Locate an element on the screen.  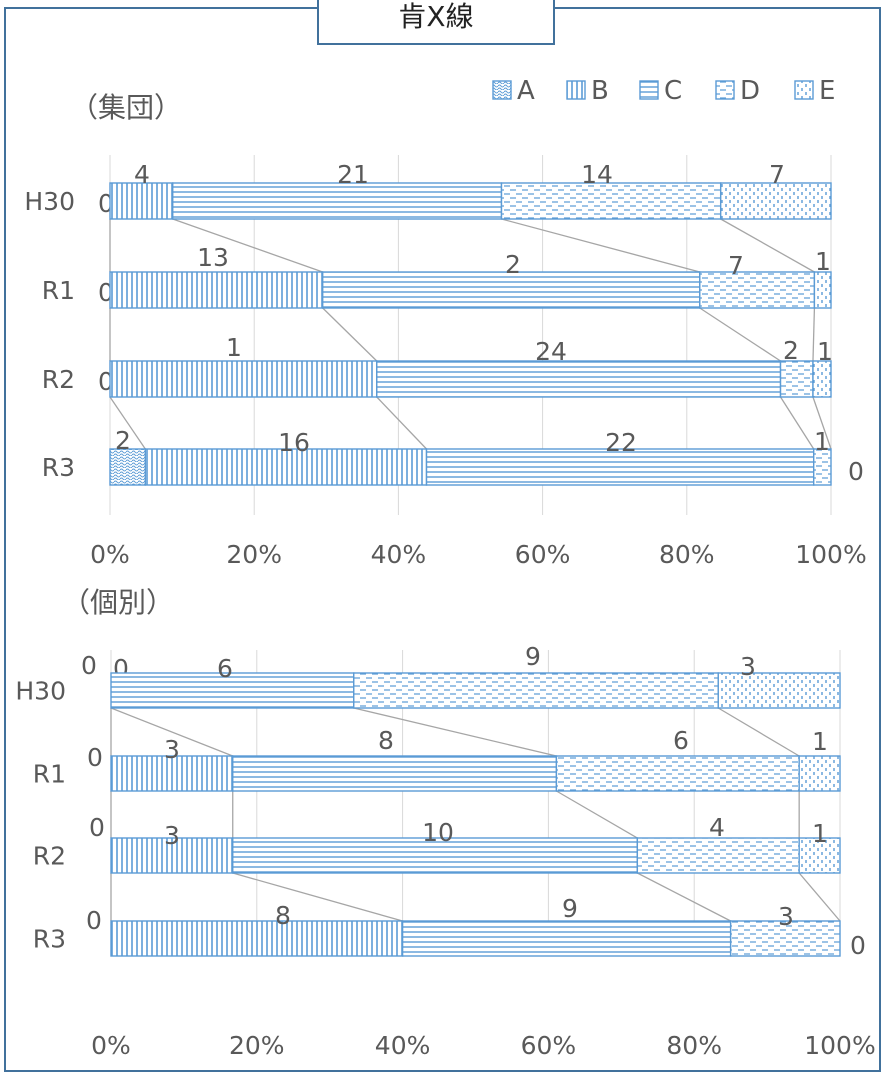
x-tick-label: 100% is located at coordinates (839, 1045).